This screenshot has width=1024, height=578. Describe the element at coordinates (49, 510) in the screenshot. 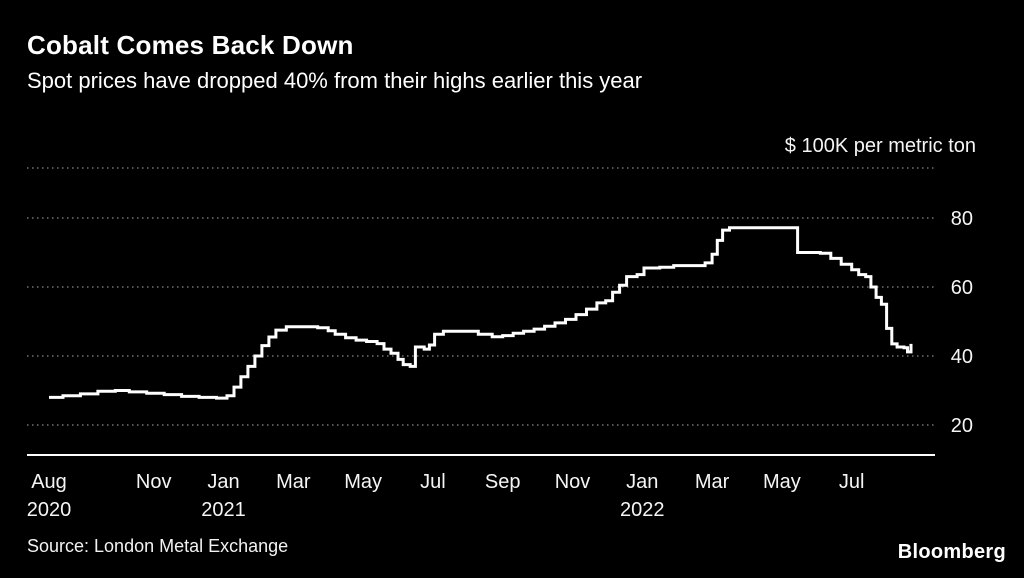

I see `x-tick-year-label: 2020` at that location.